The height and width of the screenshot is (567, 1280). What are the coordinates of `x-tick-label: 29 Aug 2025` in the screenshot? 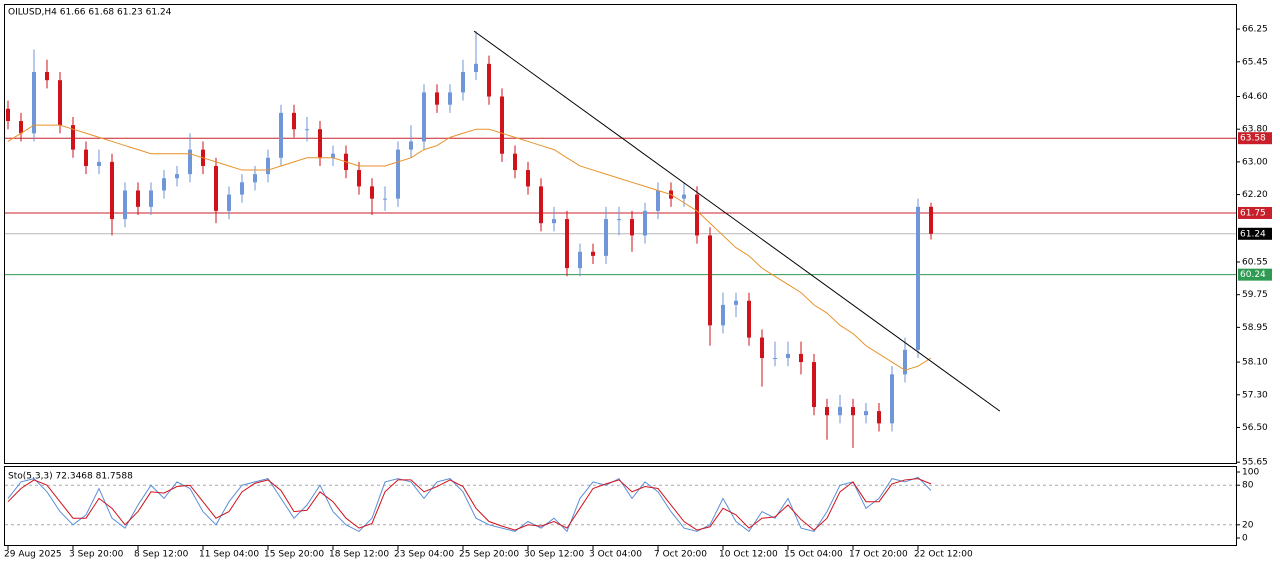 It's located at (33, 555).